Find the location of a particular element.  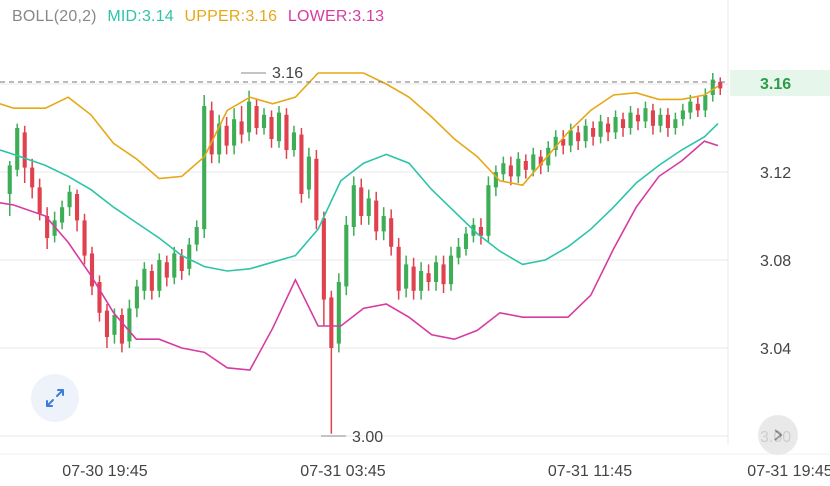

expand-arrows-icon is located at coordinates (55, 398).